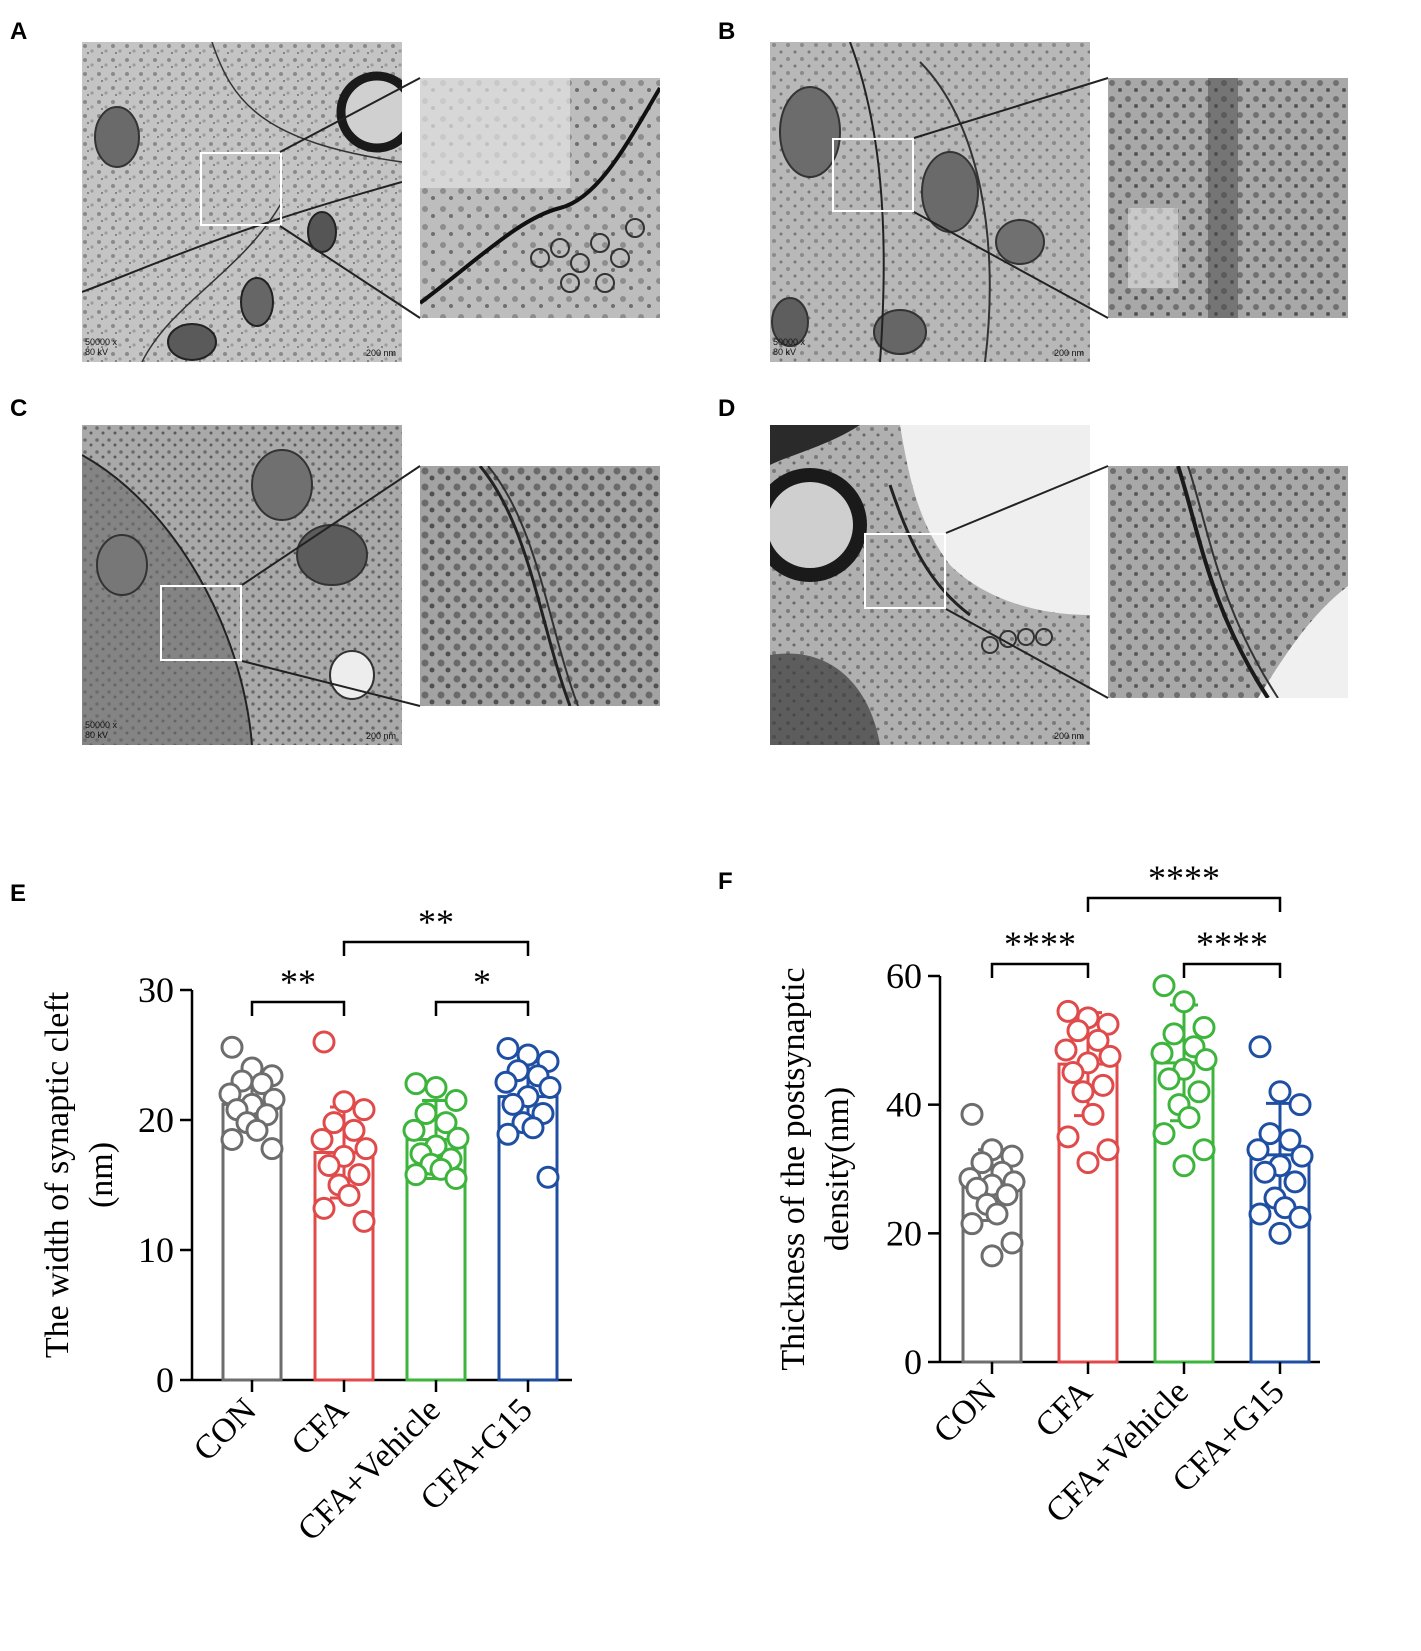 This screenshot has height=1651, width=1421. I want to click on y-tick-label: 40, so click(904, 1105).